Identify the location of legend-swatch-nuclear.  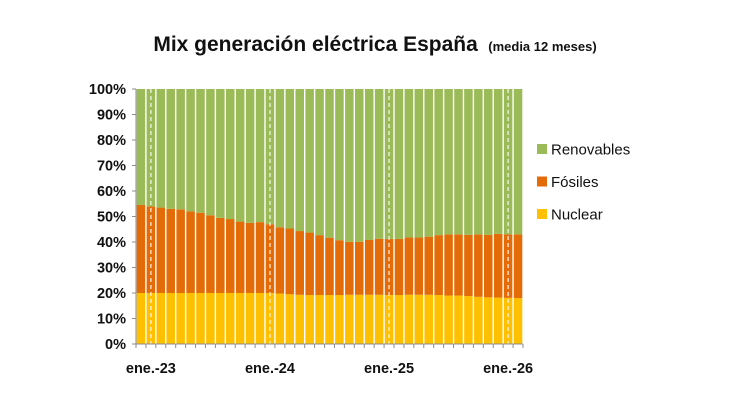
(542, 214).